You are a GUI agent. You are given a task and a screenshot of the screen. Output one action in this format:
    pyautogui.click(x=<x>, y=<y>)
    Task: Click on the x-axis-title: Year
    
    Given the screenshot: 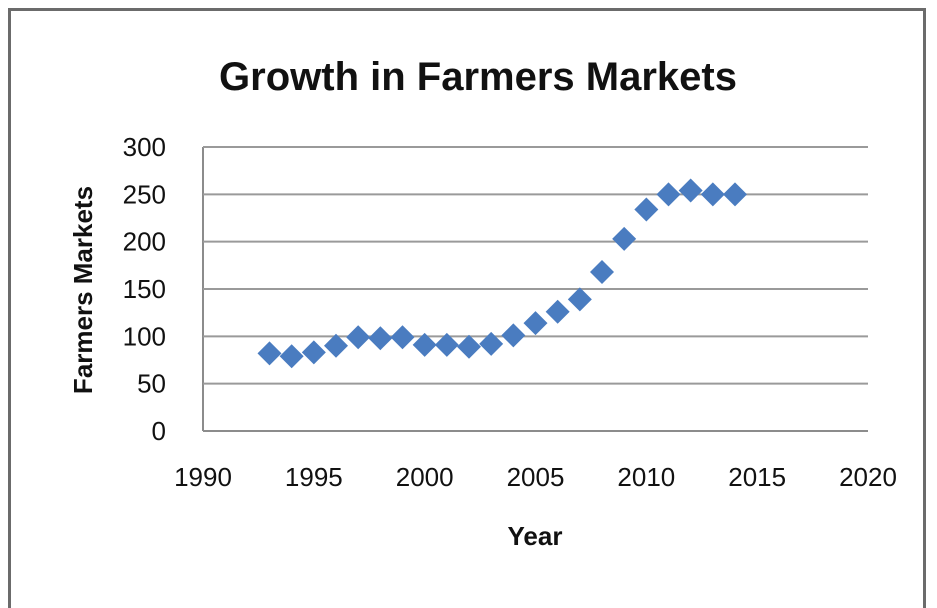 What is the action you would take?
    pyautogui.click(x=535, y=536)
    